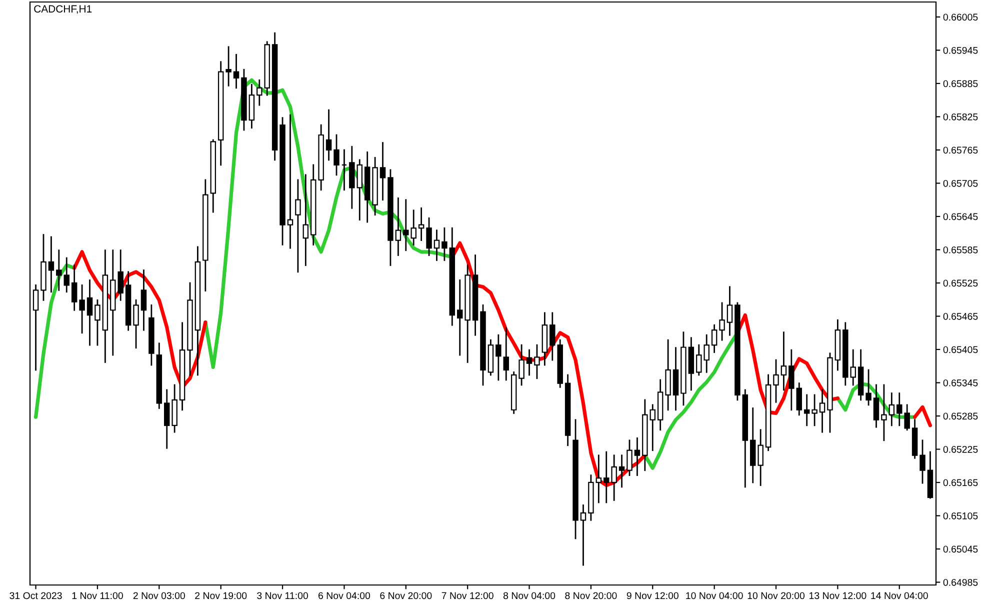 The image size is (987, 605). I want to click on y-tick-label: 0.65885, so click(960, 84).